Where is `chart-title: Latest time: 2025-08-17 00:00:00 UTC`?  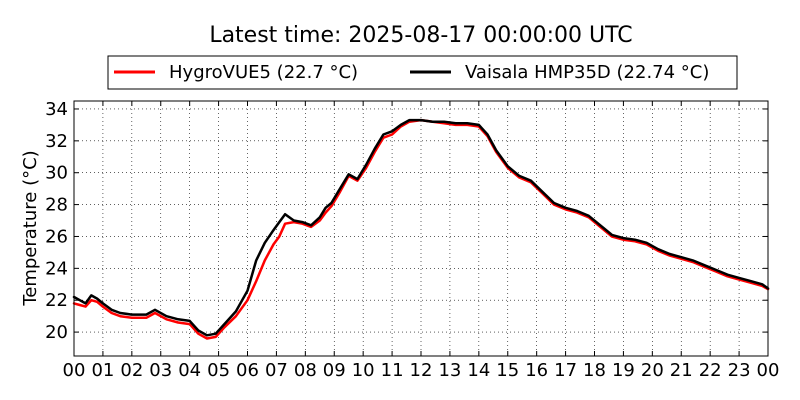 chart-title: Latest time: 2025-08-17 00:00:00 UTC is located at coordinates (420, 35).